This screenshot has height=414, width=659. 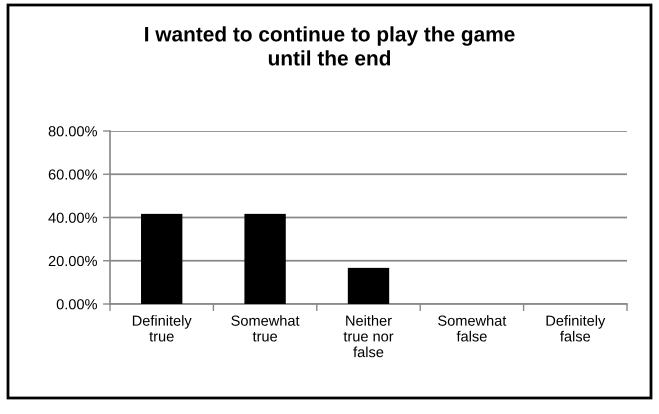 I want to click on y-tick-label: 60.00%, so click(x=72, y=174).